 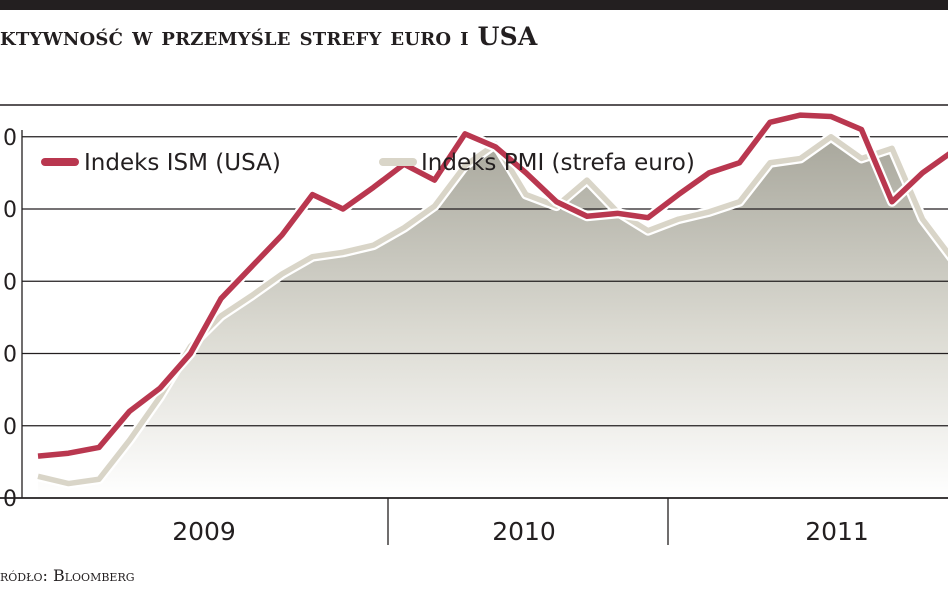 What do you see at coordinates (368, 163) in the screenshot?
I see `legend: Indeks ISM (USA) Indeks PMI (strefa euro)` at bounding box center [368, 163].